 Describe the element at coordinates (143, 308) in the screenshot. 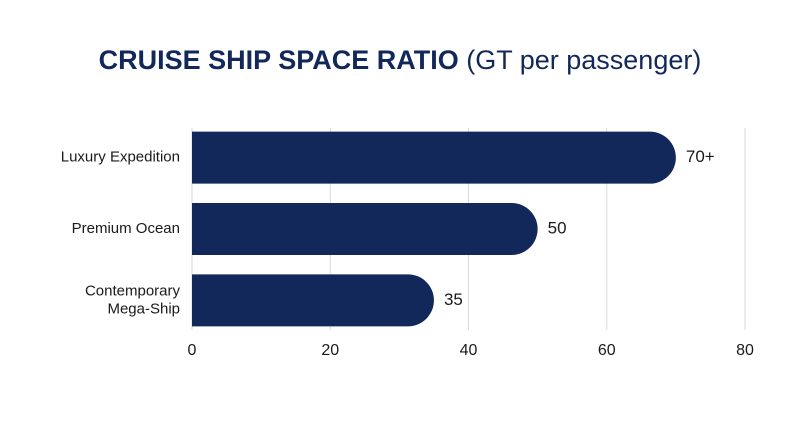

I see `y-tick-label-line: Mega-Ship` at that location.